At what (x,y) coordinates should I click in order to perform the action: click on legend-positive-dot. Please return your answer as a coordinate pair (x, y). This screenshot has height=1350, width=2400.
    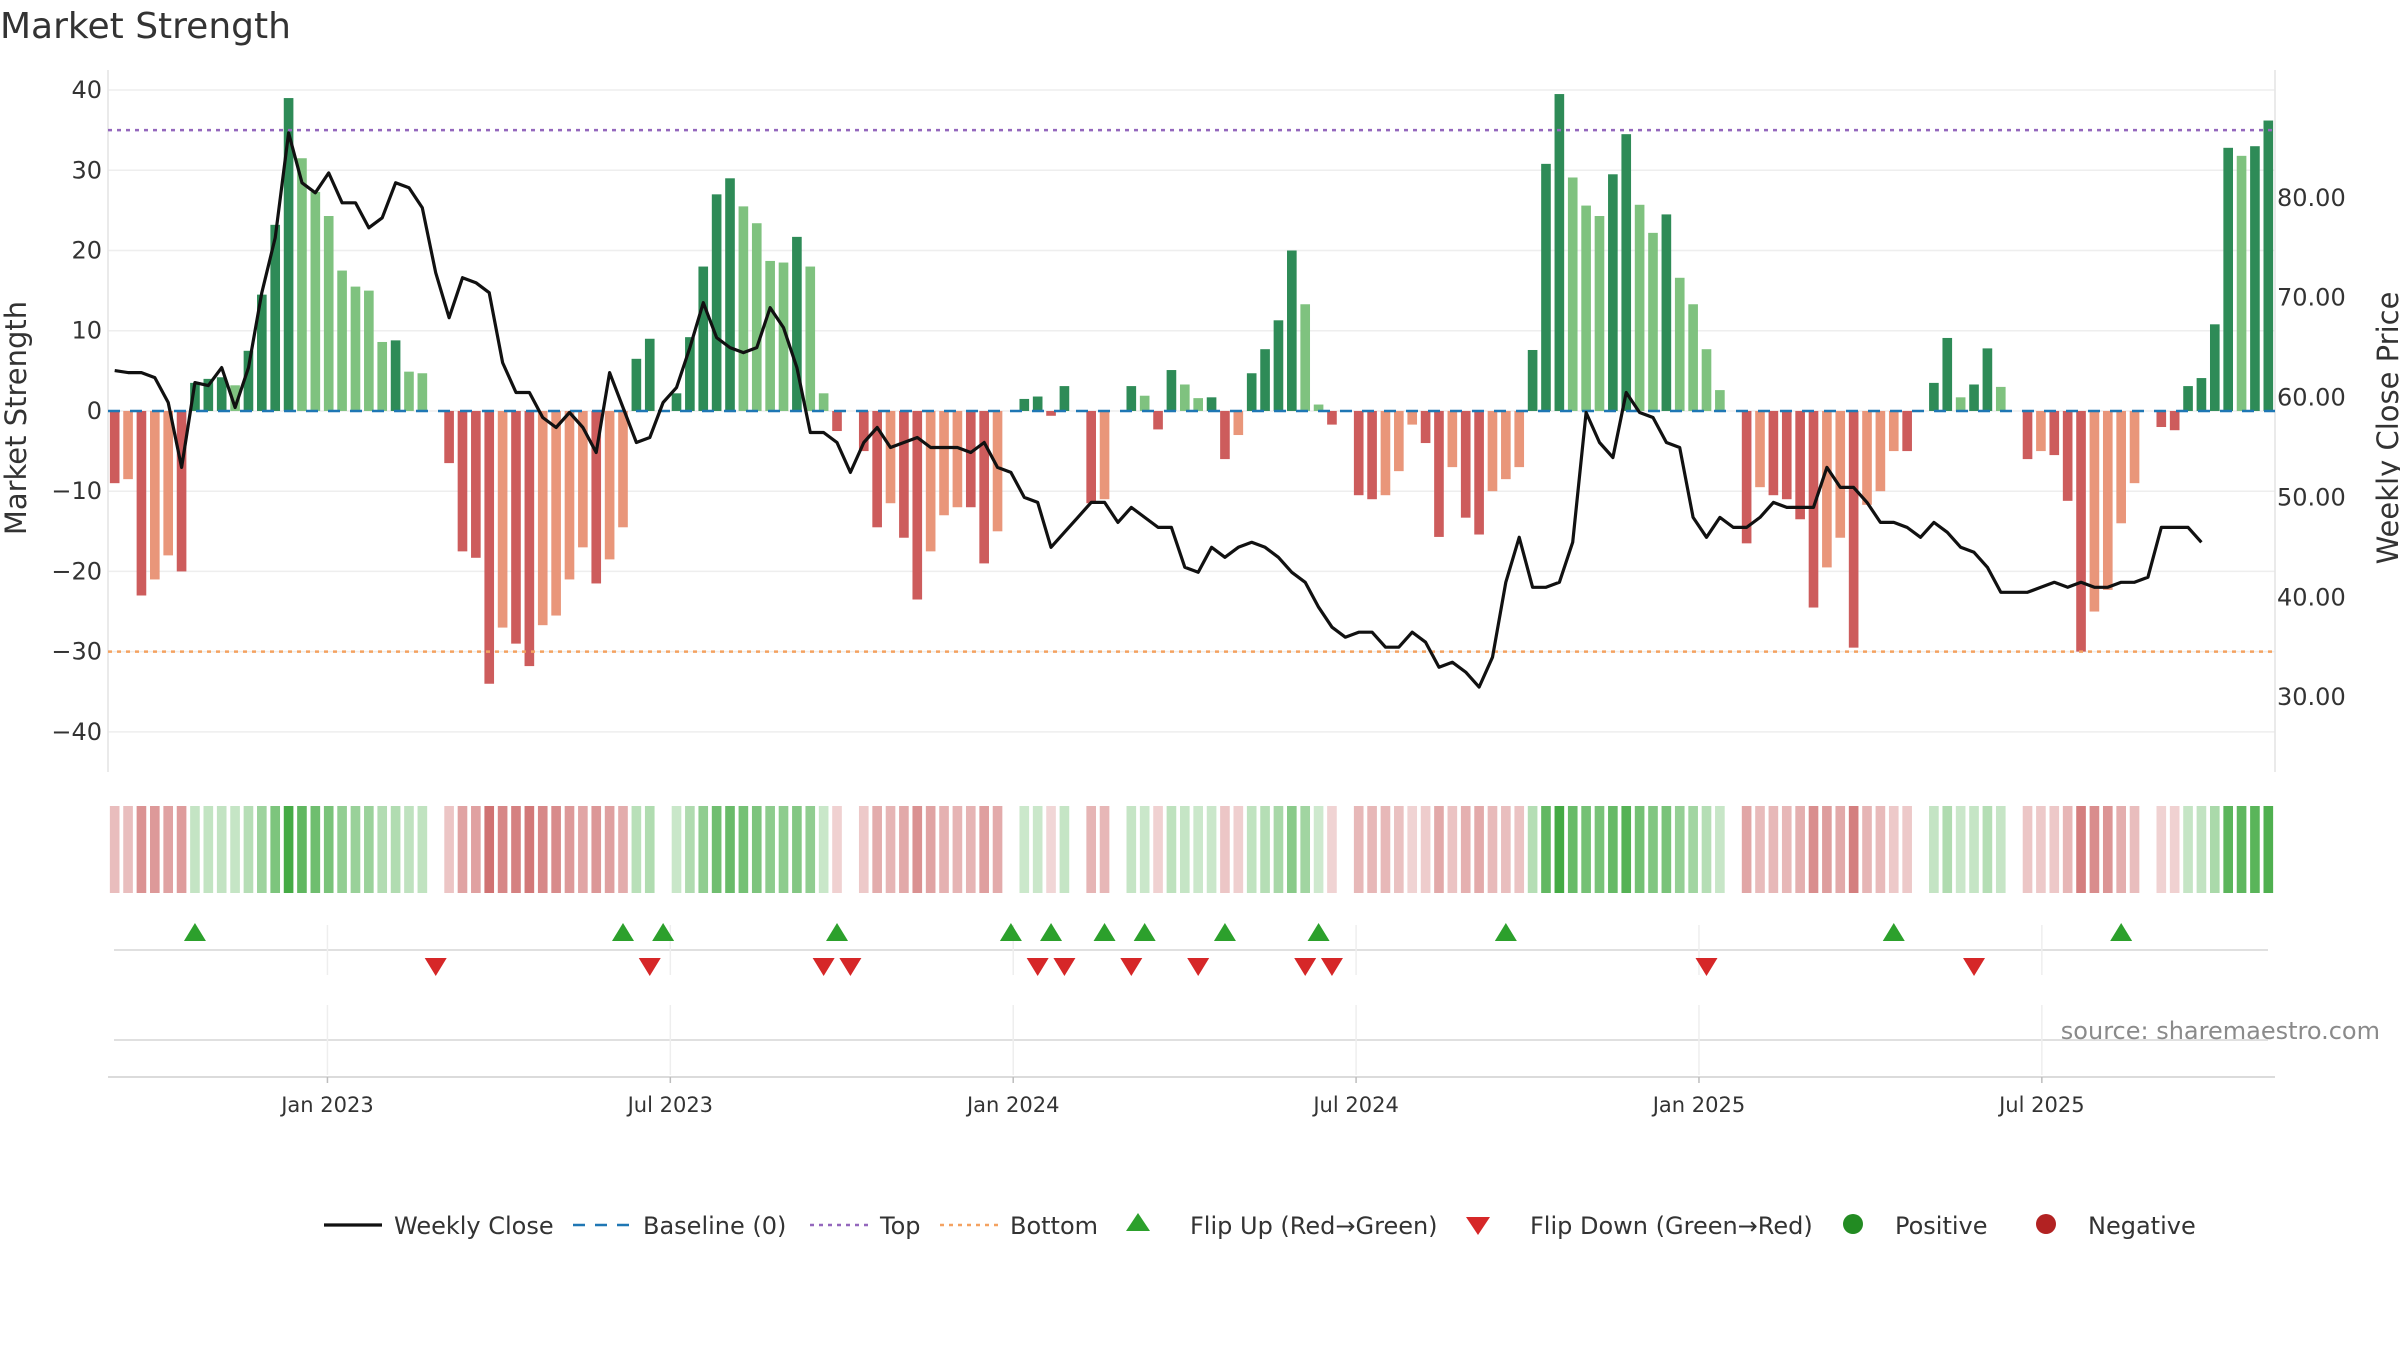
    Looking at the image, I should click on (1853, 1224).